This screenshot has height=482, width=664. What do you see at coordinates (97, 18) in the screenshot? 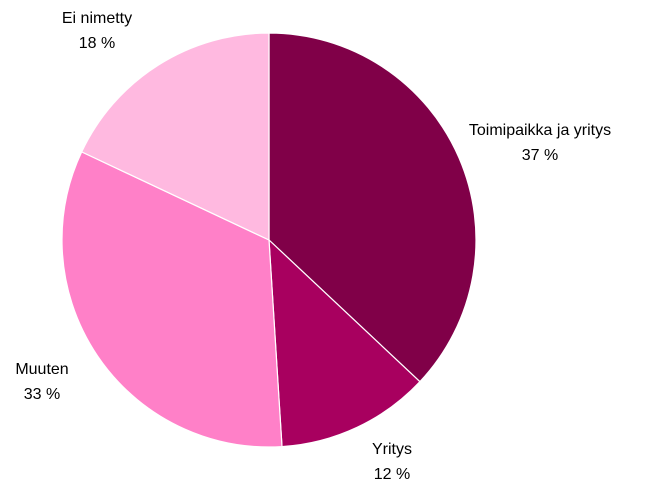
I see `slice-label: Ei nimetty` at bounding box center [97, 18].